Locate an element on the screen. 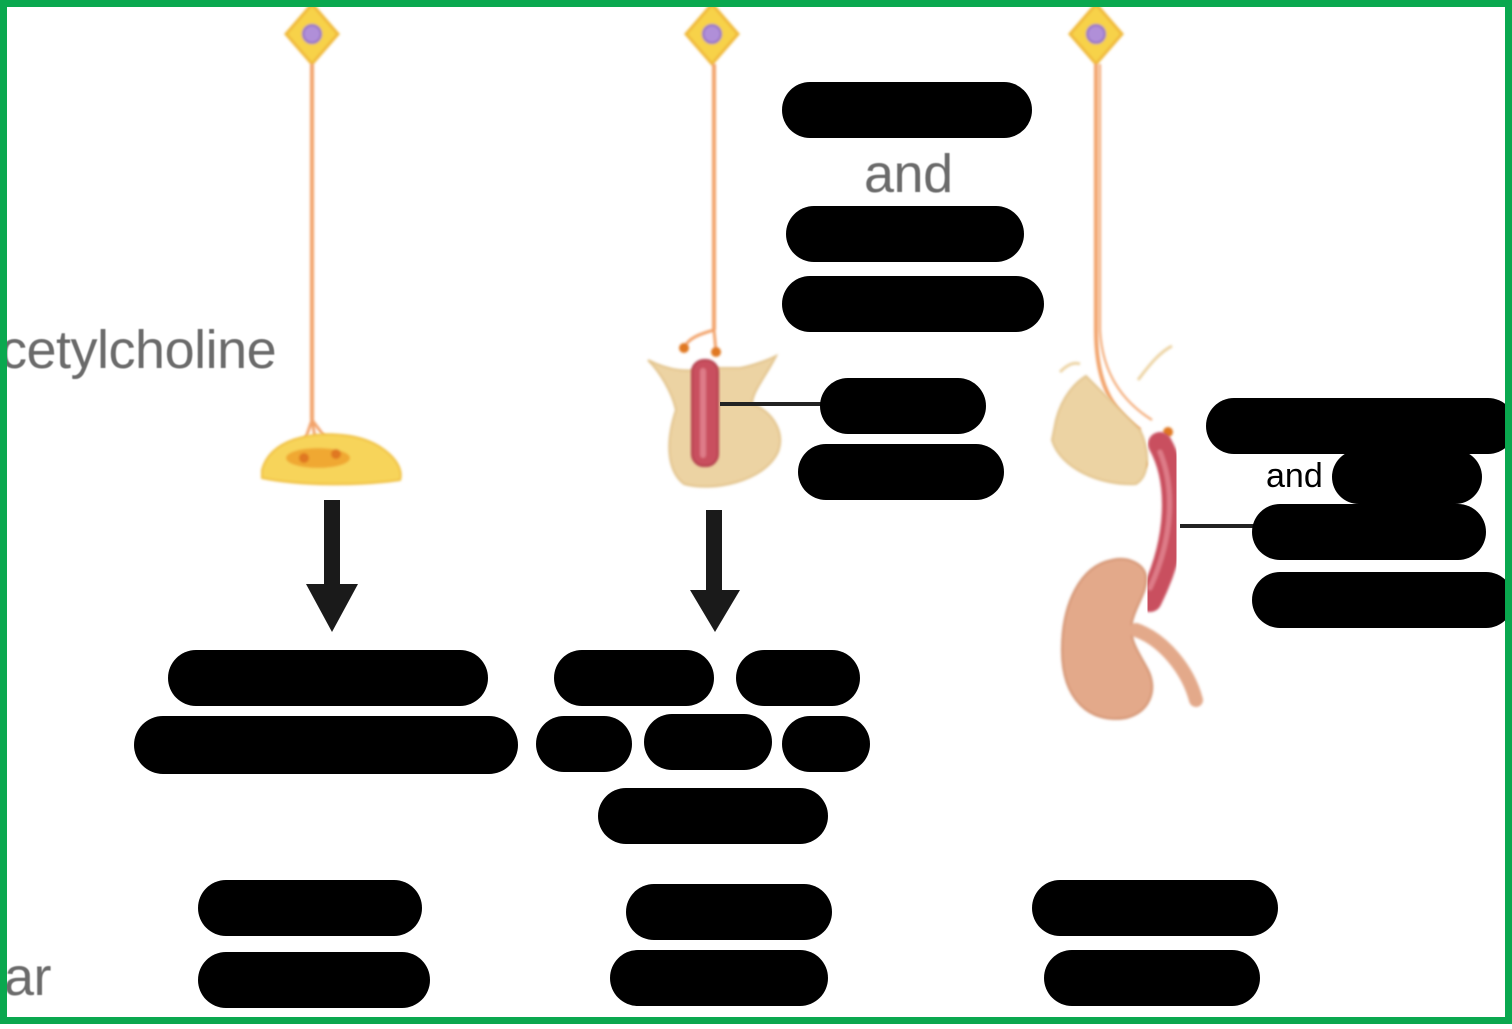 The width and height of the screenshot is (1512, 1029). synaptic-terminal-icon is located at coordinates (331, 459).